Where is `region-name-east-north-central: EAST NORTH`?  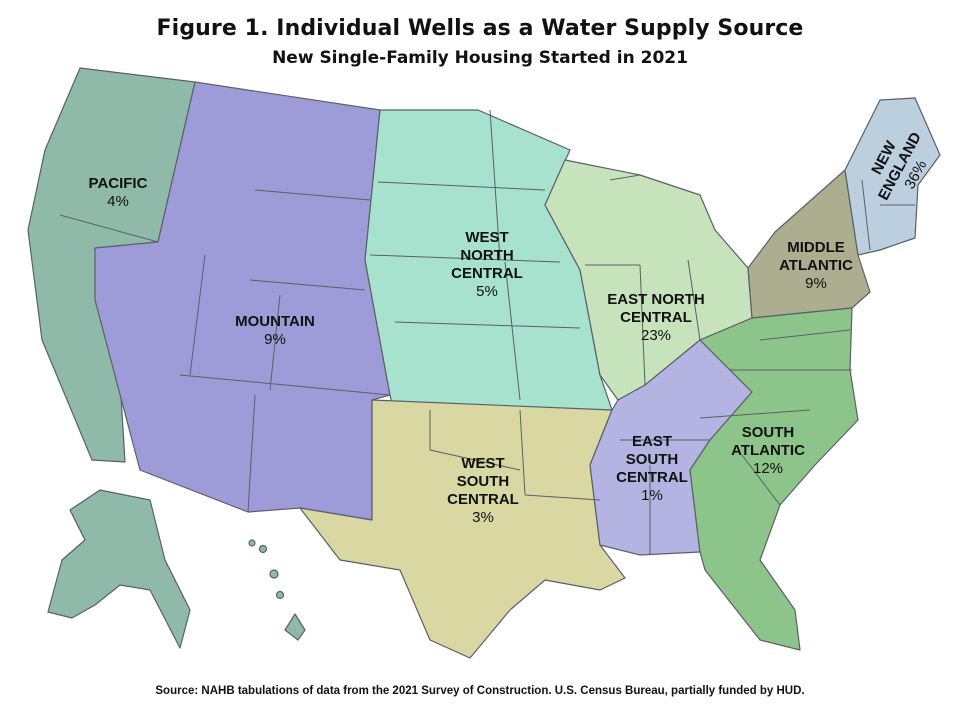
region-name-east-north-central: EAST NORTH is located at coordinates (656, 299).